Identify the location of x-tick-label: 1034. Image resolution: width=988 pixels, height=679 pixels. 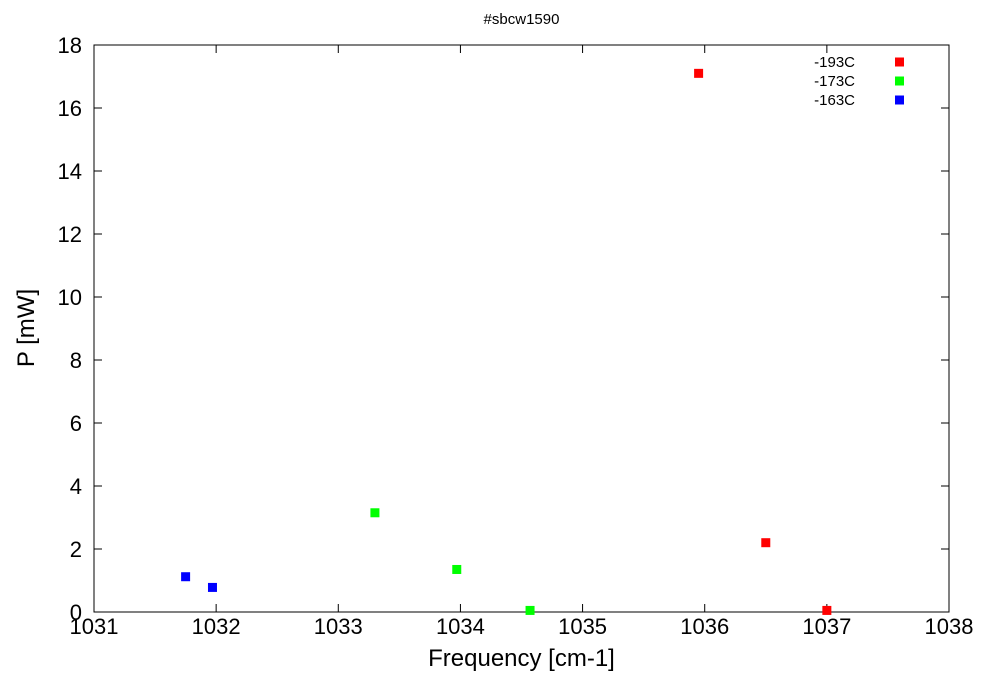
(460, 626).